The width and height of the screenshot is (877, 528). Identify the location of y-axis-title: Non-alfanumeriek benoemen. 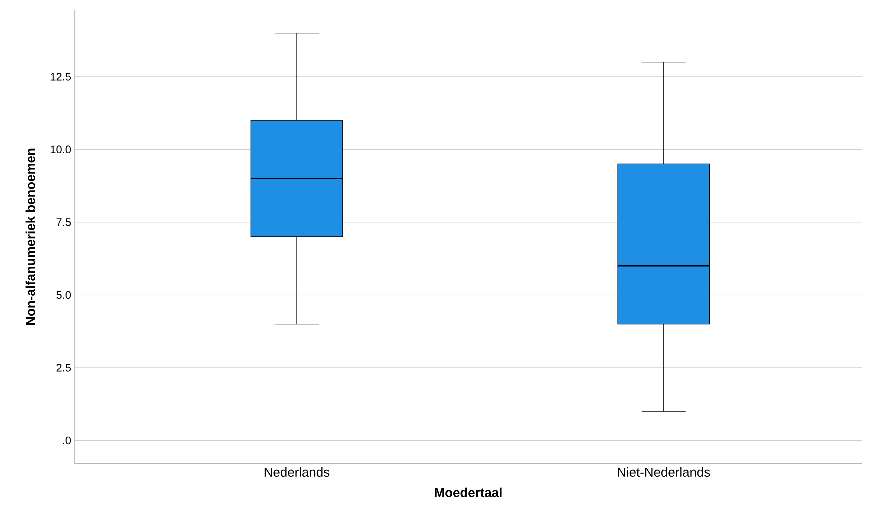
(31, 237).